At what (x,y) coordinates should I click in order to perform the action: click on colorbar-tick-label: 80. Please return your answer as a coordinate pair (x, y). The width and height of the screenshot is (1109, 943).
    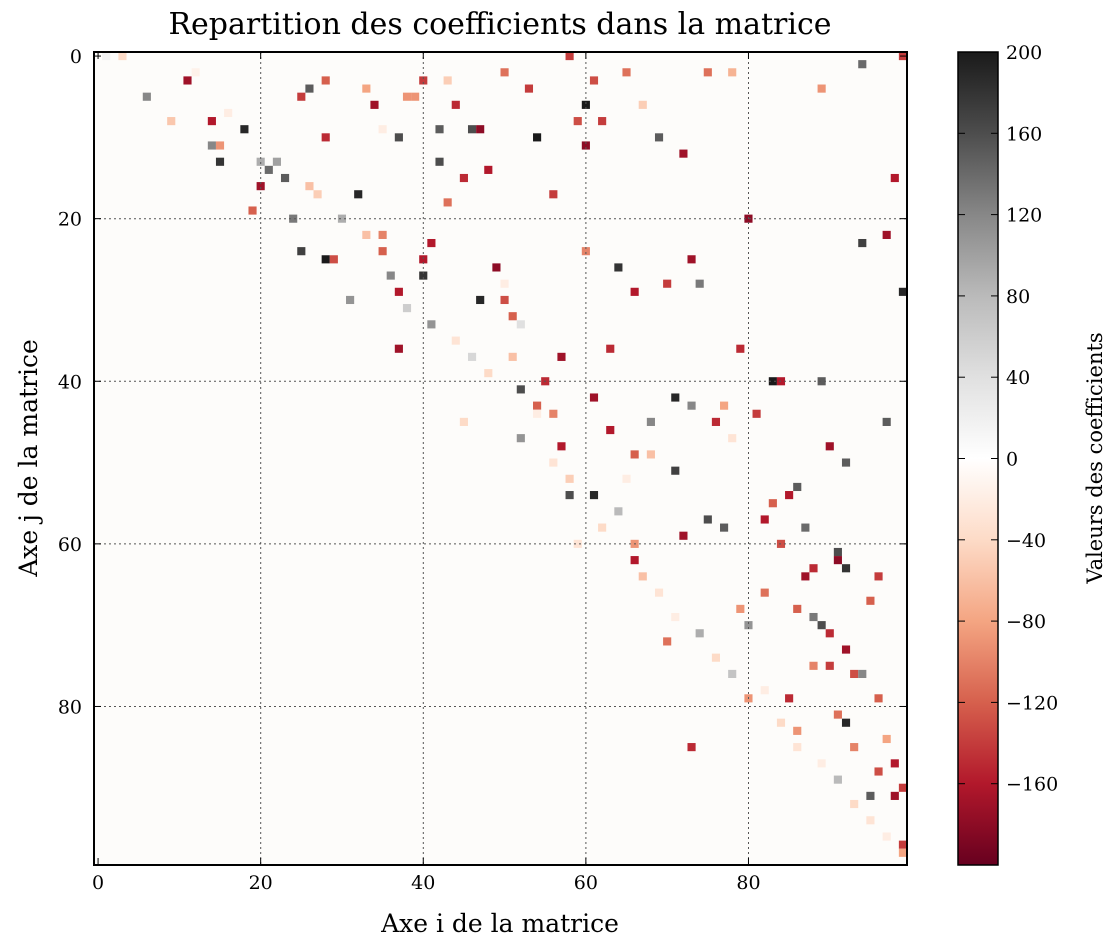
    Looking at the image, I should click on (1018, 297).